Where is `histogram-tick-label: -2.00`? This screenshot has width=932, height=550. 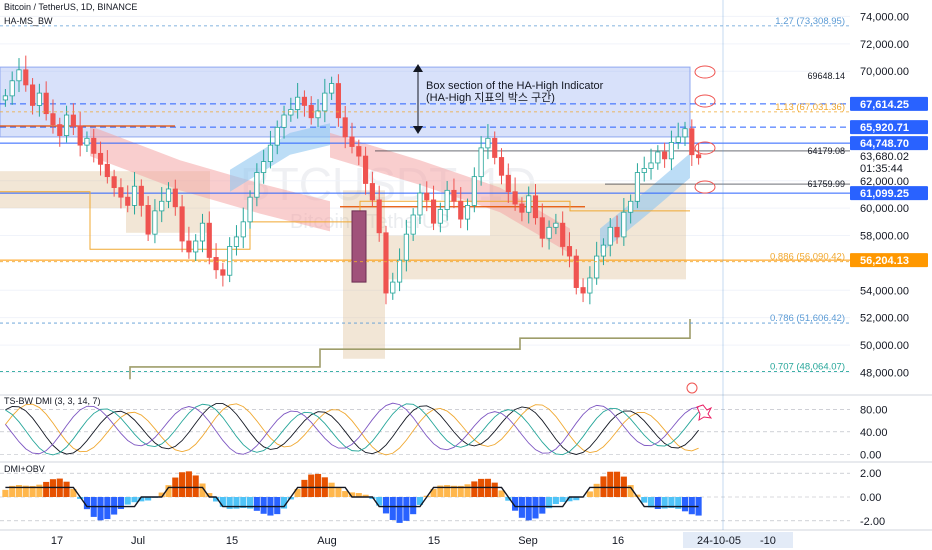 histogram-tick-label: -2.00 is located at coordinates (872, 522).